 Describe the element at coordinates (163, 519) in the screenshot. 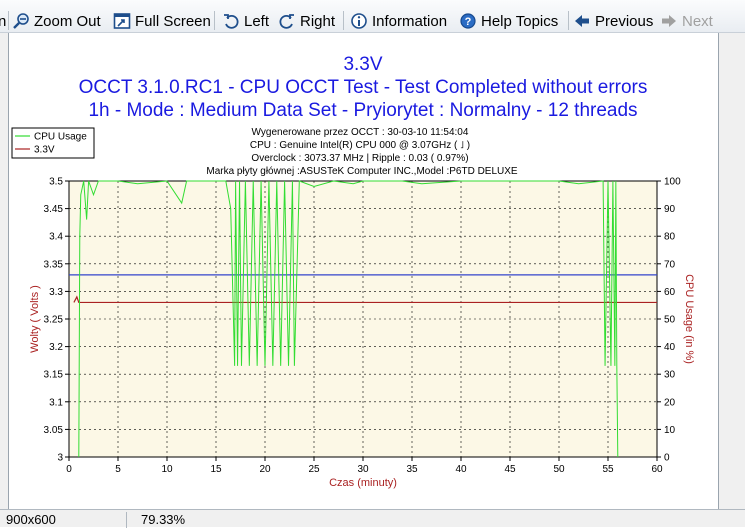

I see `zoom-level: 79.33%` at that location.